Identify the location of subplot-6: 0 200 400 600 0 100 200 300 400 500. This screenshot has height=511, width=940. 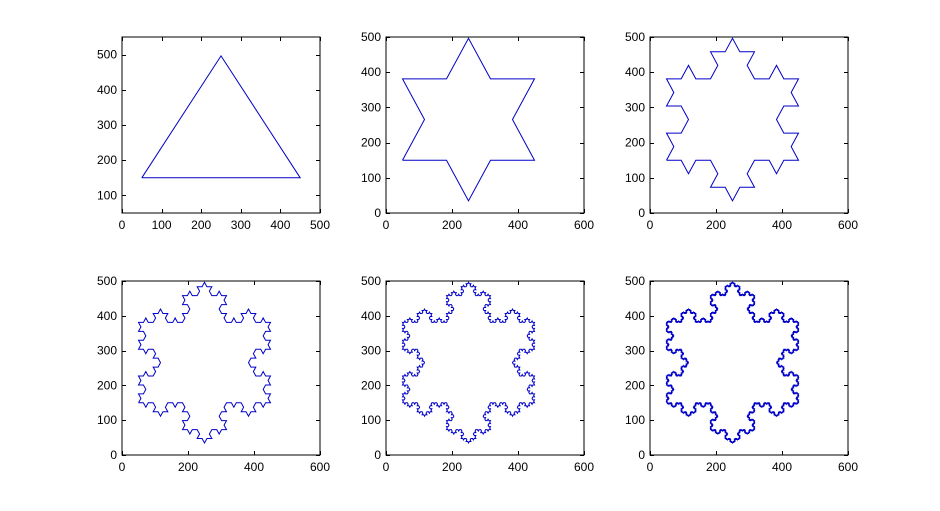
(741, 374).